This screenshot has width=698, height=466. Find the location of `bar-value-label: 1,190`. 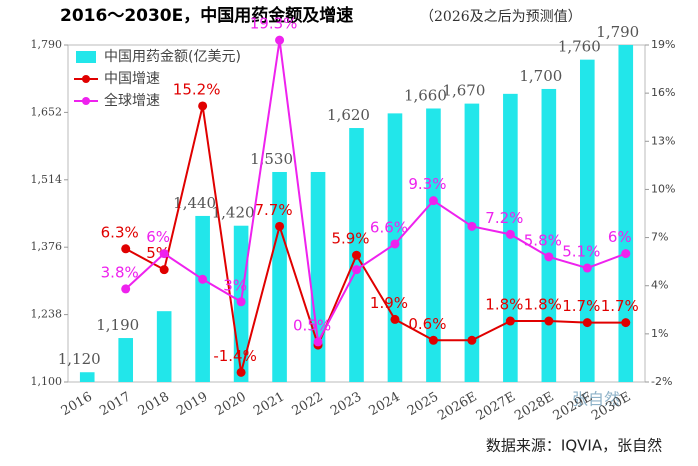

bar-value-label: 1,190 is located at coordinates (117, 325).